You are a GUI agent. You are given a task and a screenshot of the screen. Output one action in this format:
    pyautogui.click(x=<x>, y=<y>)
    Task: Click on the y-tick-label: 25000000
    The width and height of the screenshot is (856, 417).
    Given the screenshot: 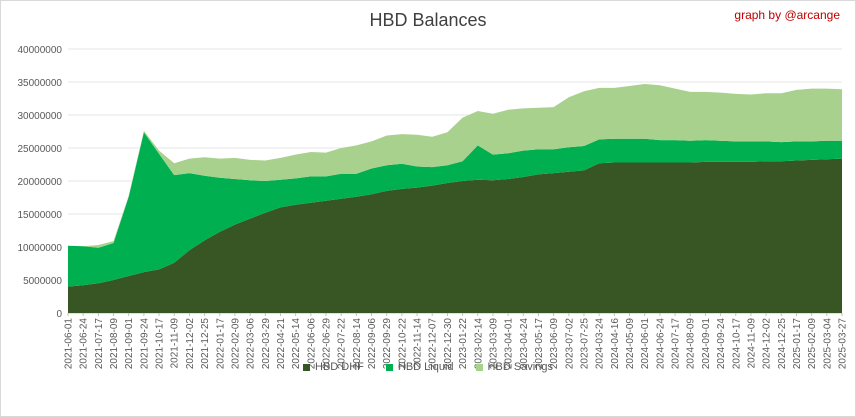 What is the action you would take?
    pyautogui.click(x=40, y=149)
    